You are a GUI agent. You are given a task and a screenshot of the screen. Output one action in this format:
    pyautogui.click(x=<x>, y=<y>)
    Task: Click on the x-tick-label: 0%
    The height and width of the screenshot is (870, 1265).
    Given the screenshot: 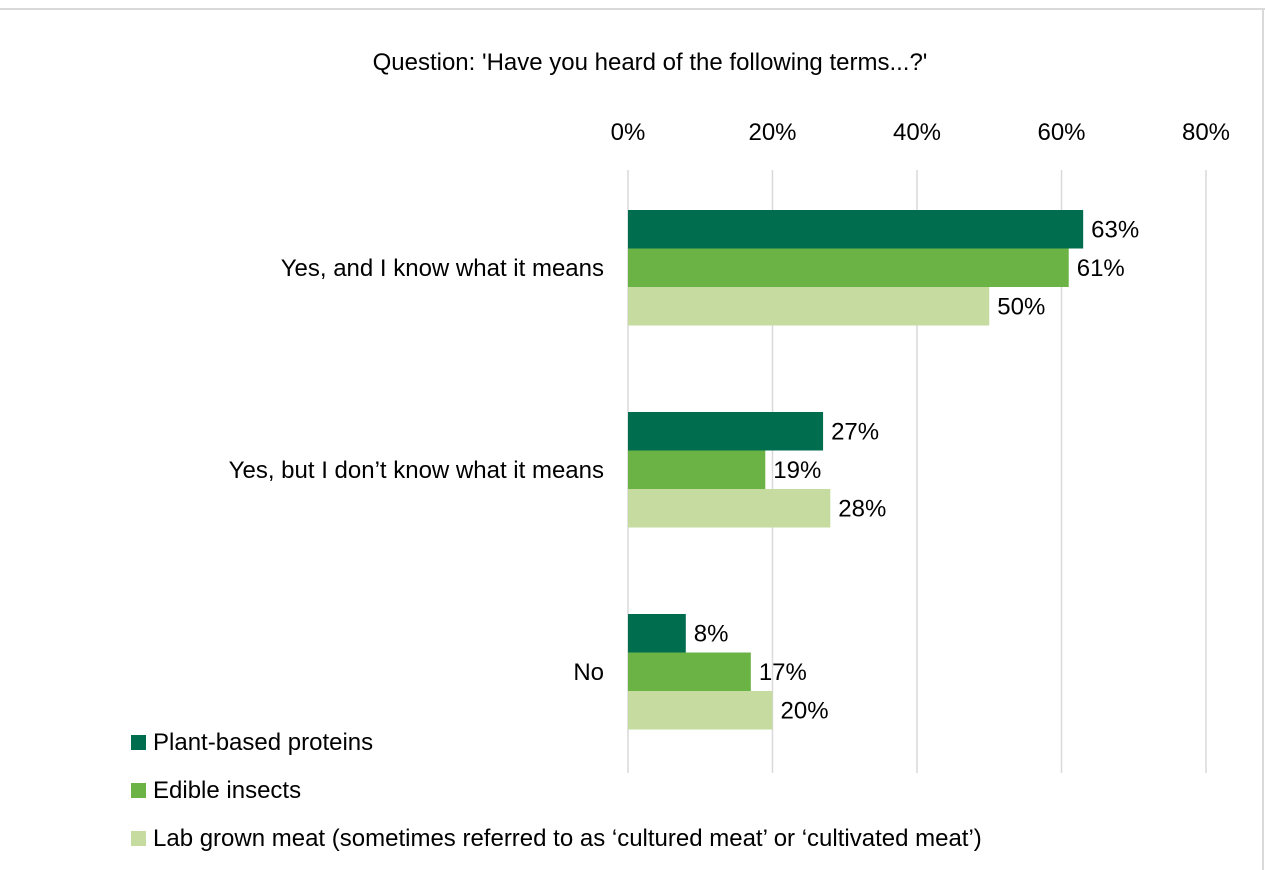 What is the action you would take?
    pyautogui.click(x=628, y=132)
    